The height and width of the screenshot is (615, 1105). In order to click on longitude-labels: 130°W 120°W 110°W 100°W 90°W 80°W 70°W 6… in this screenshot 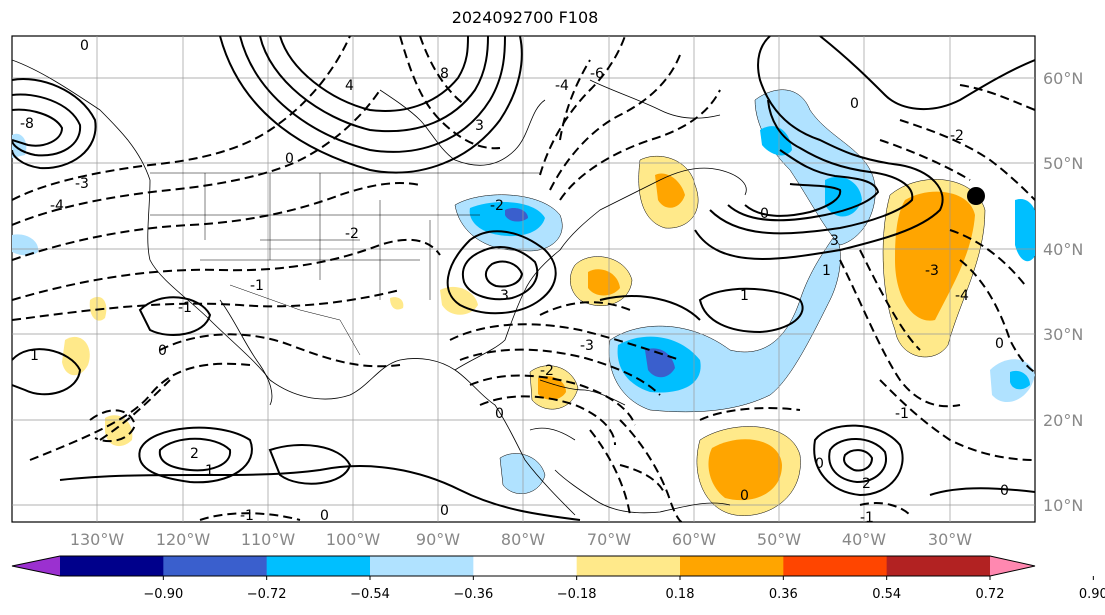, I will do `click(521, 539)`.